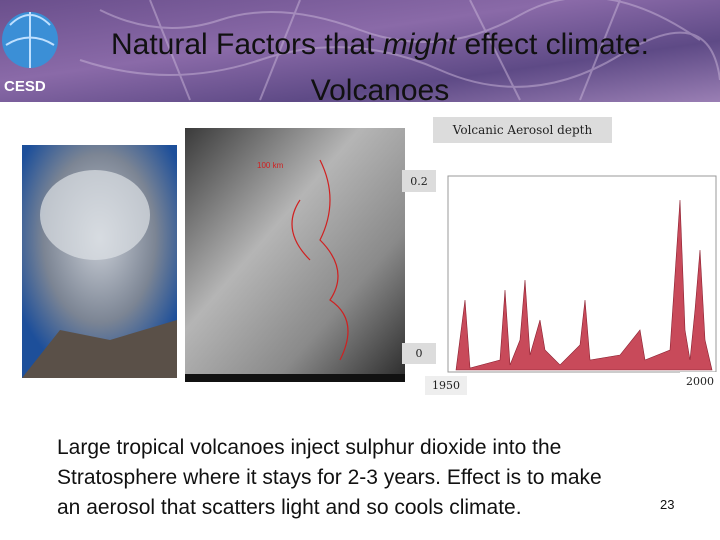  What do you see at coordinates (320, 260) in the screenshot?
I see `coastline` at bounding box center [320, 260].